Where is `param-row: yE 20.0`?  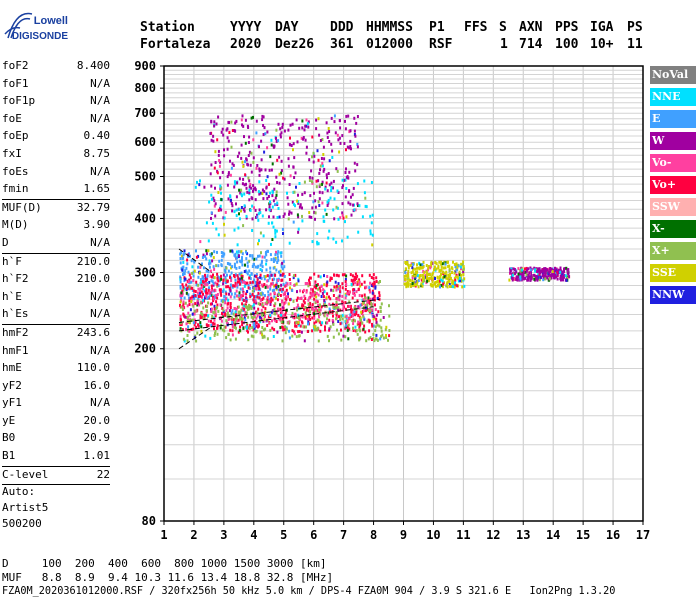 param-row: yE 20.0 is located at coordinates (56, 422).